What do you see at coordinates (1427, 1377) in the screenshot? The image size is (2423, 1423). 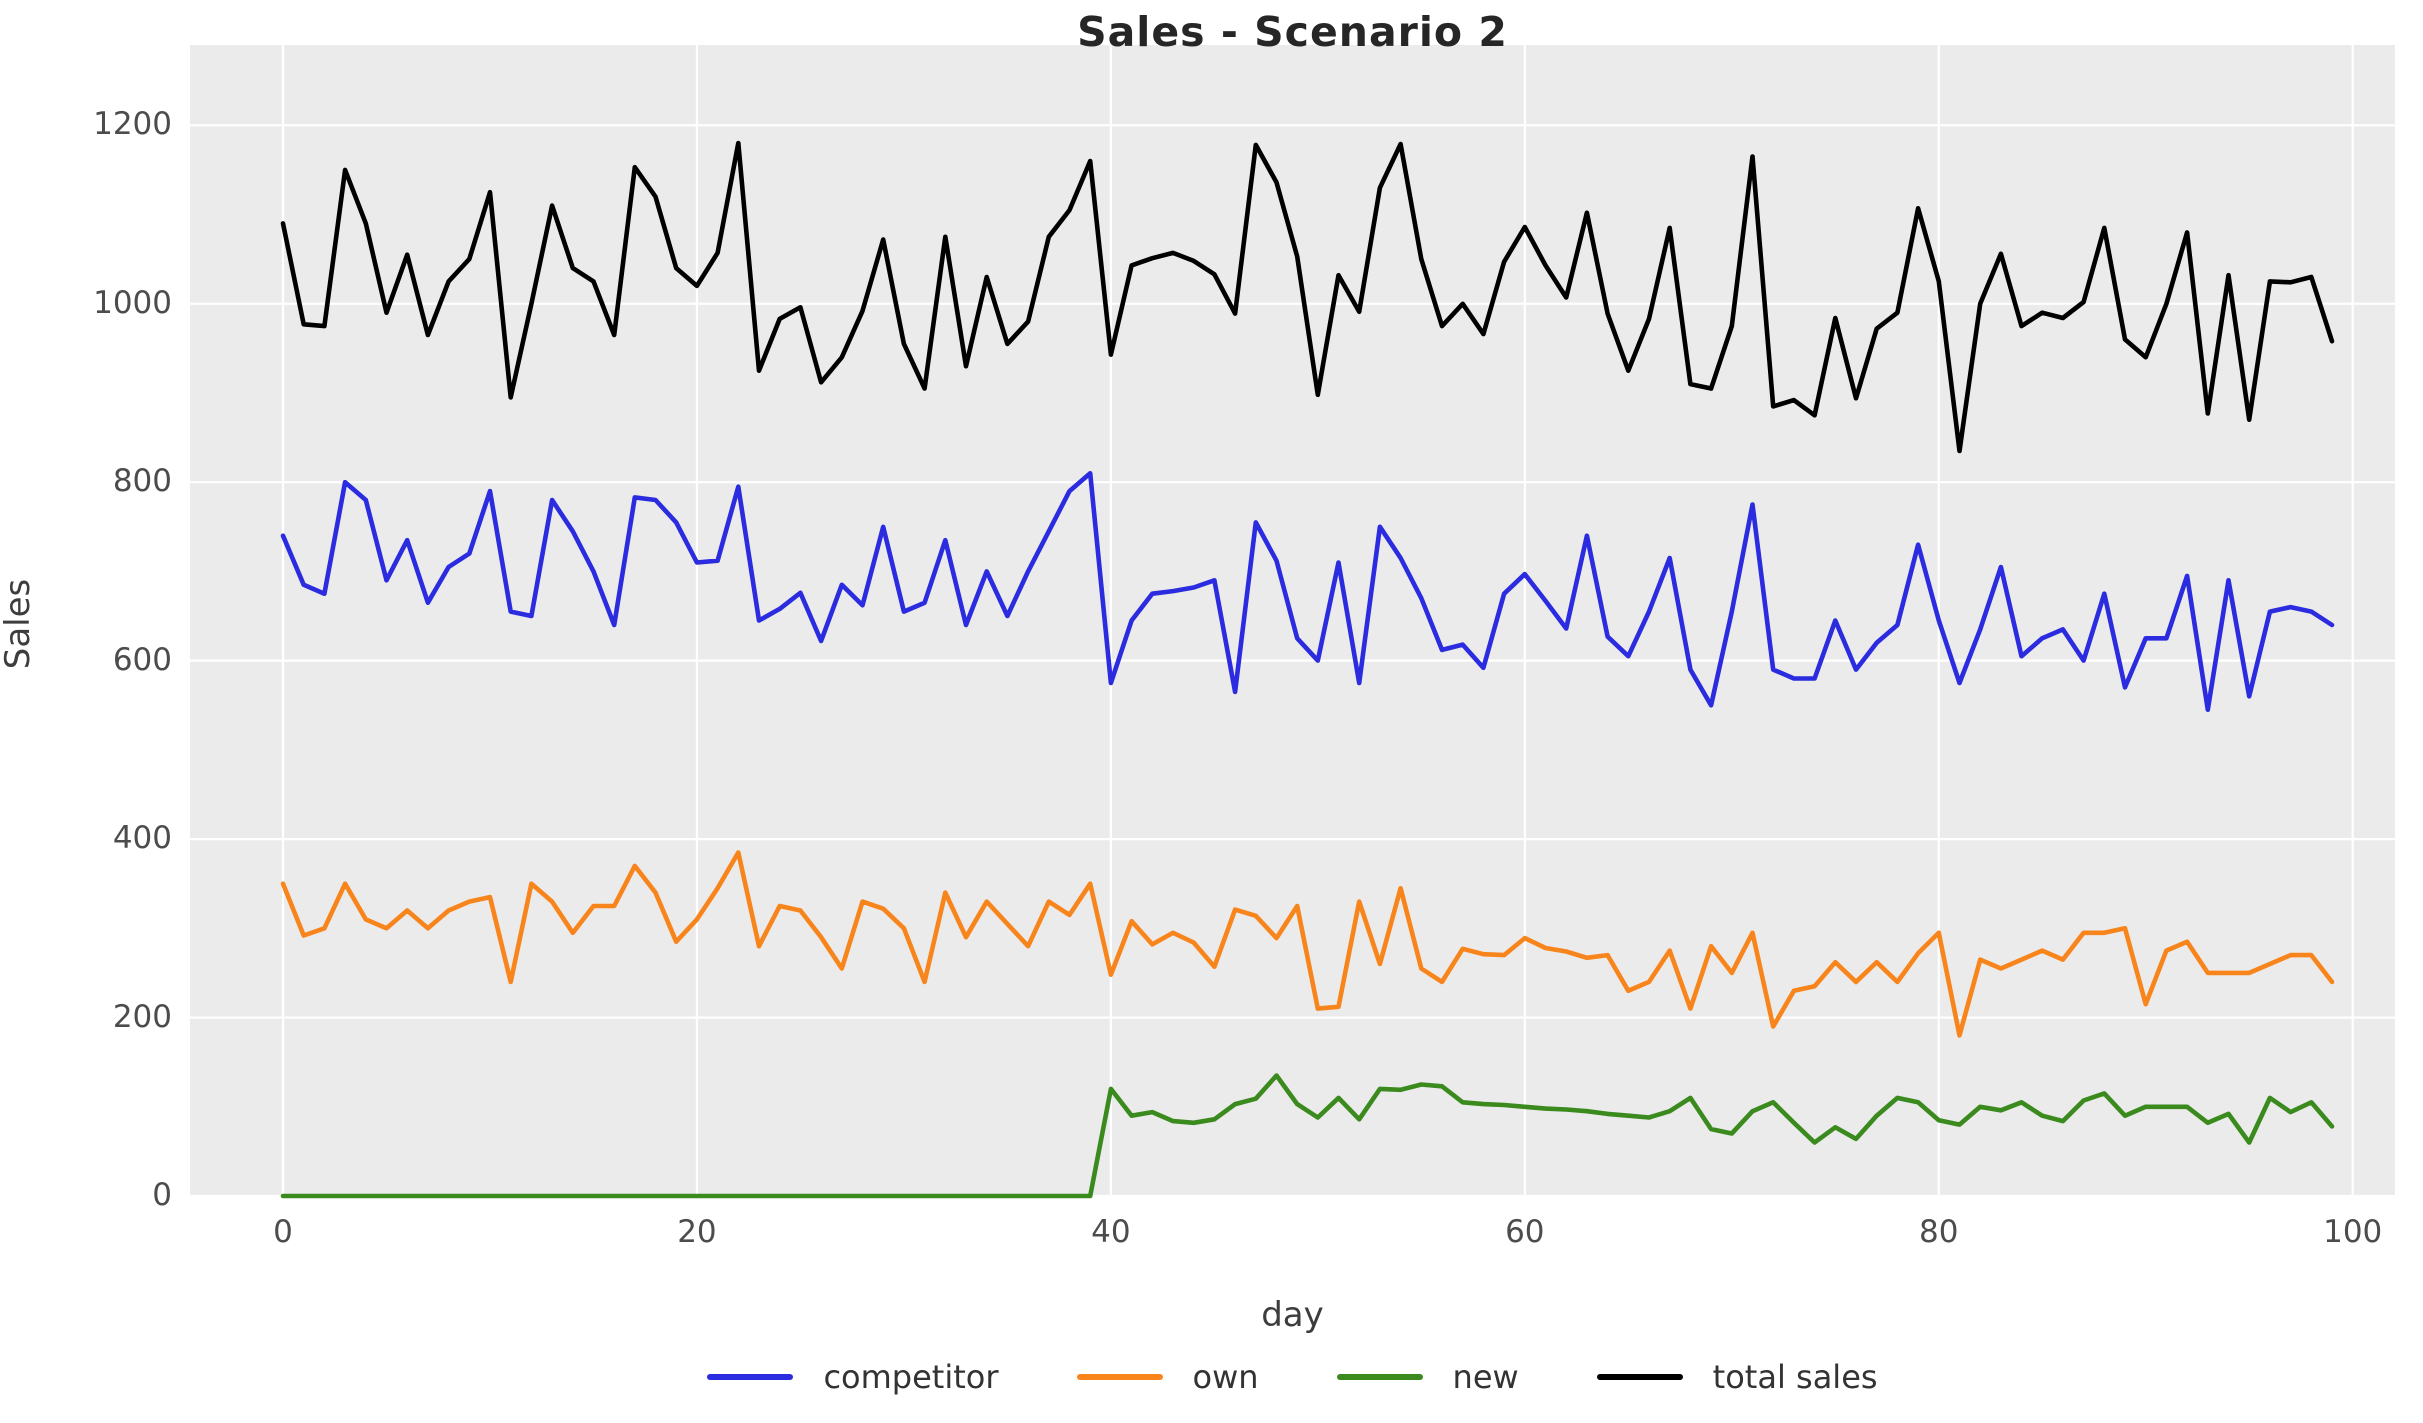 I see `legend-item-new: new` at bounding box center [1427, 1377].